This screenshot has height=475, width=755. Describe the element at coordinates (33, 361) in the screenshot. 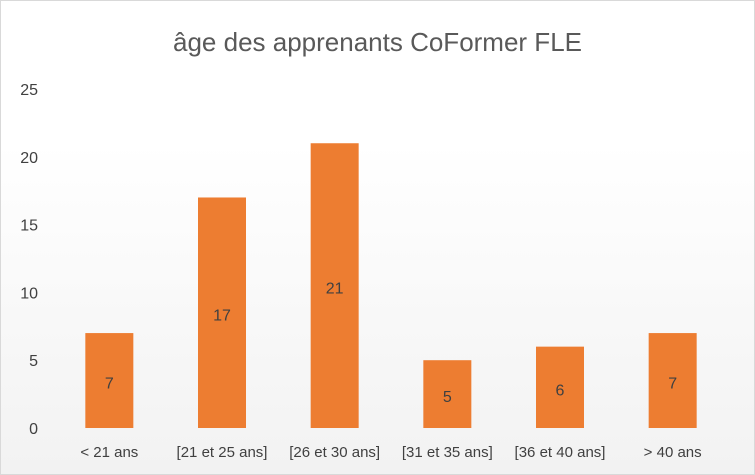

I see `y-tick-label: 5` at that location.